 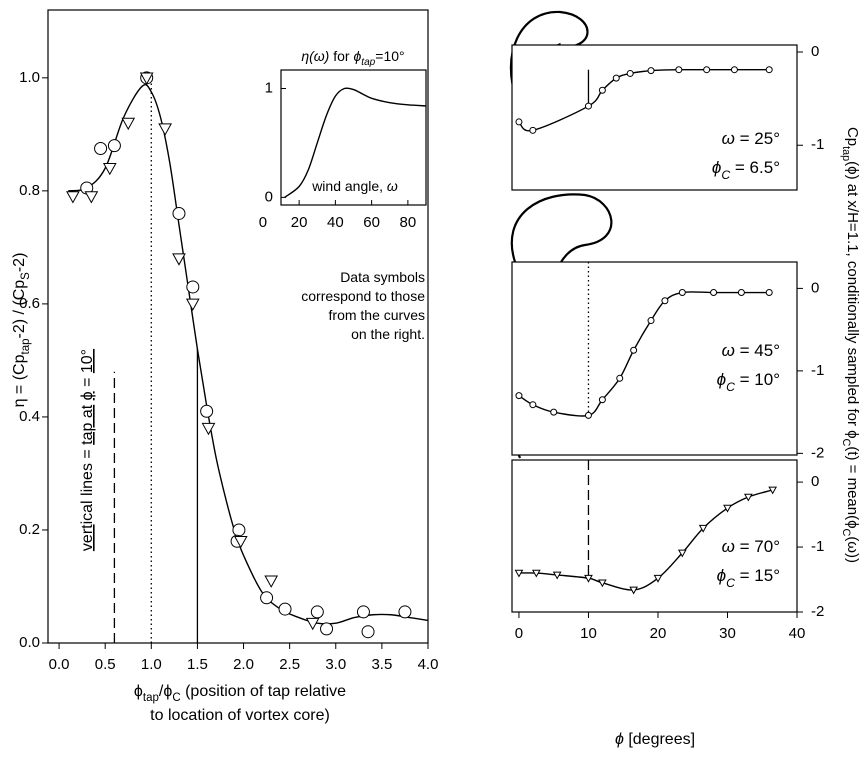 What do you see at coordinates (165, 691) in the screenshot?
I see `text-part: /ϕ` at bounding box center [165, 691].